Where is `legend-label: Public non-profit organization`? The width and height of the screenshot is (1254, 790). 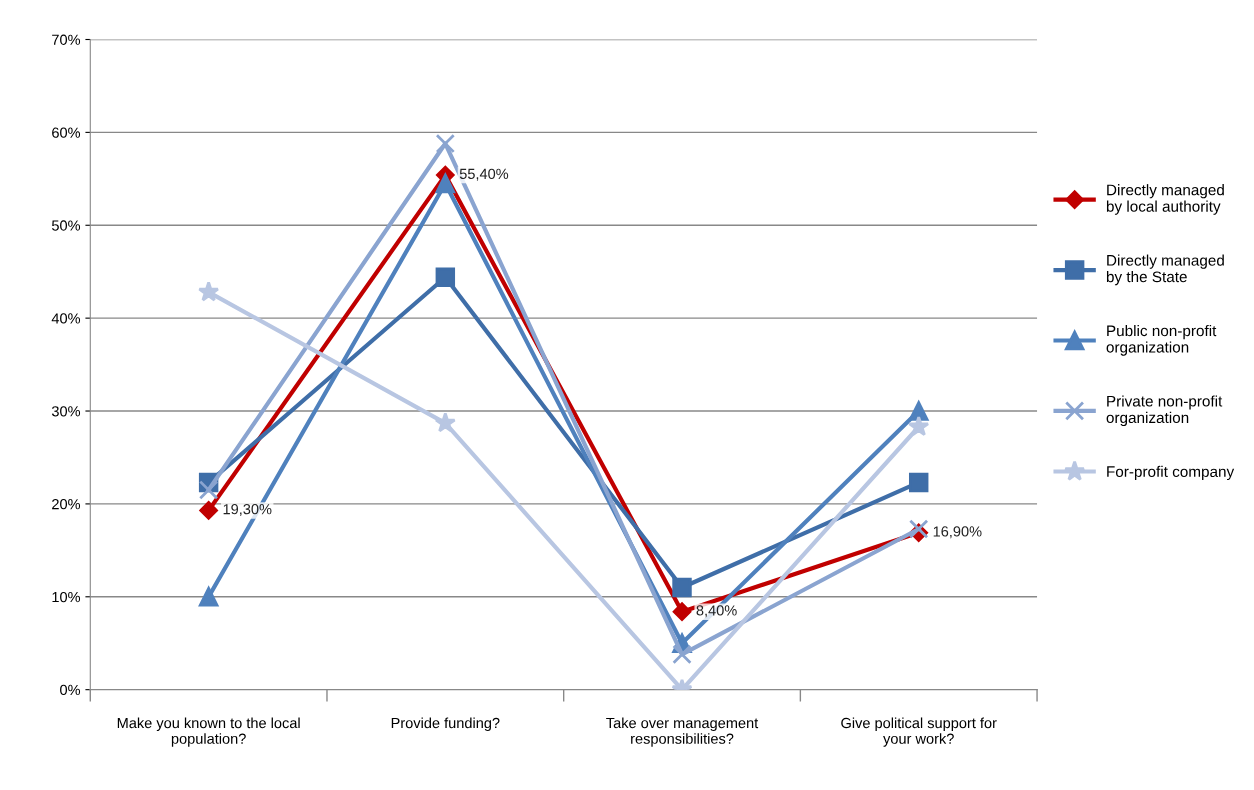 legend-label: Public non-profit organization is located at coordinates (1161, 340).